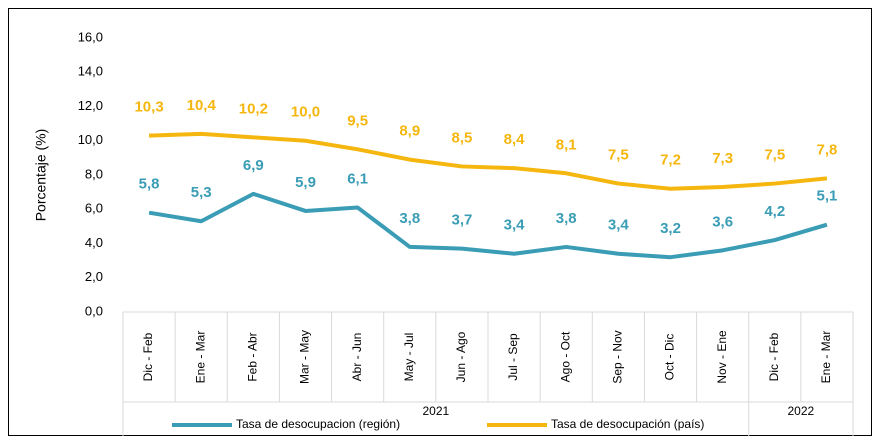 The width and height of the screenshot is (877, 440). I want to click on legend-label: Tasa de desocupación (país), so click(627, 424).